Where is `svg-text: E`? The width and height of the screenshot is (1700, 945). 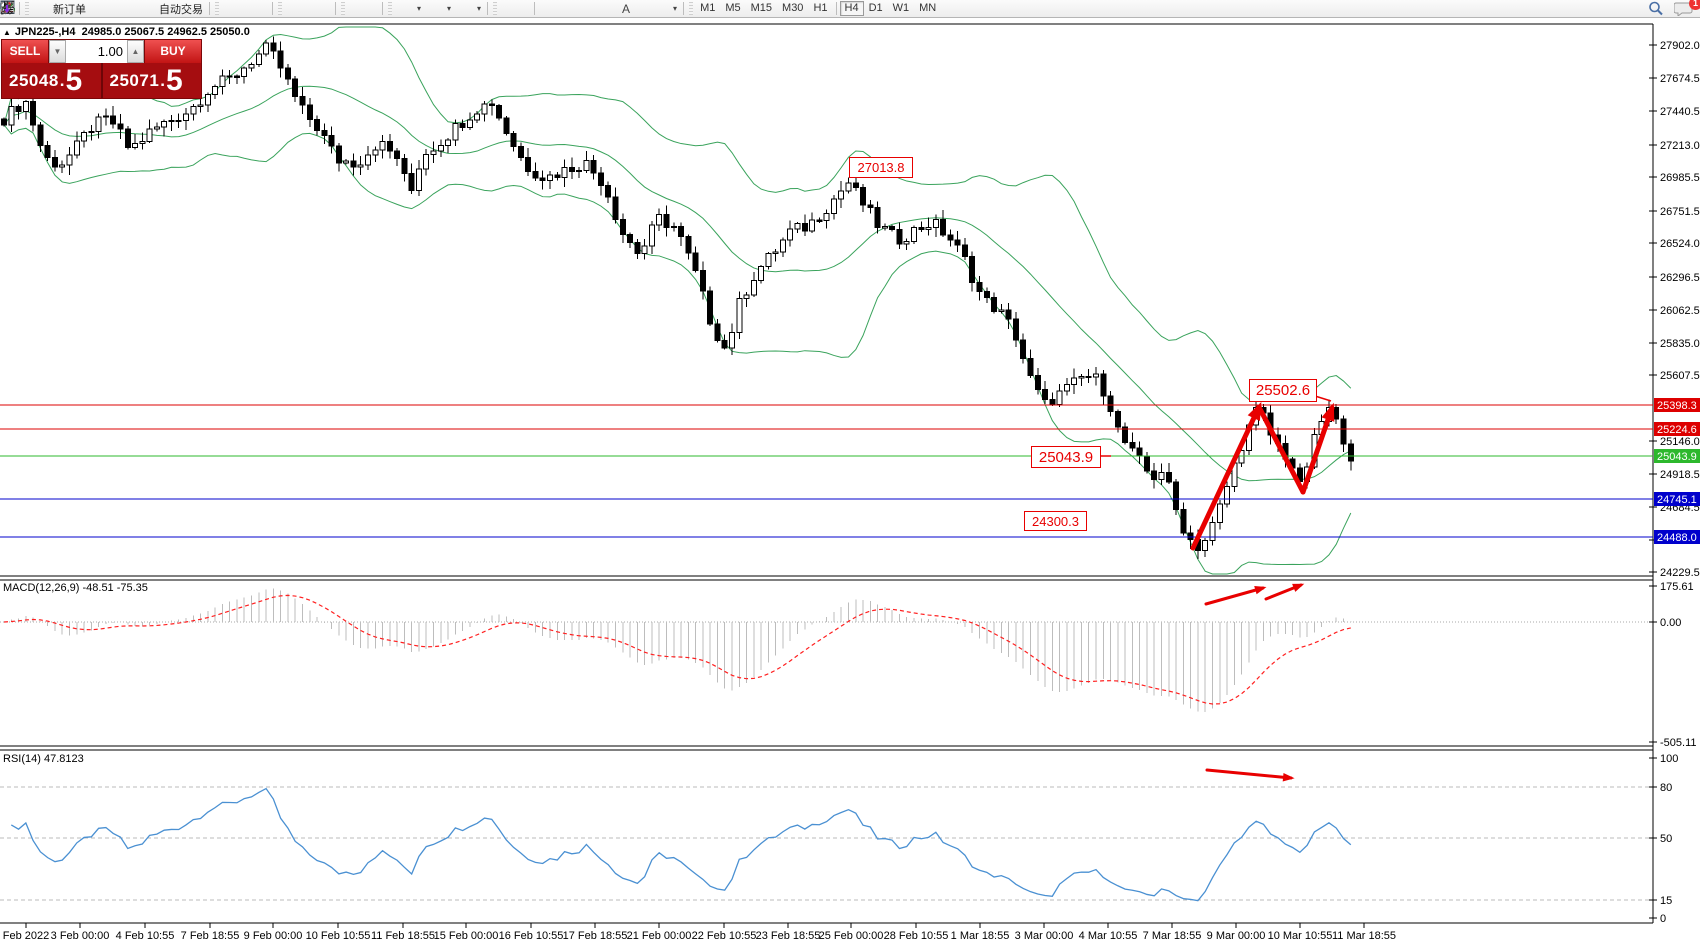 svg-text: E is located at coordinates (11, 12).